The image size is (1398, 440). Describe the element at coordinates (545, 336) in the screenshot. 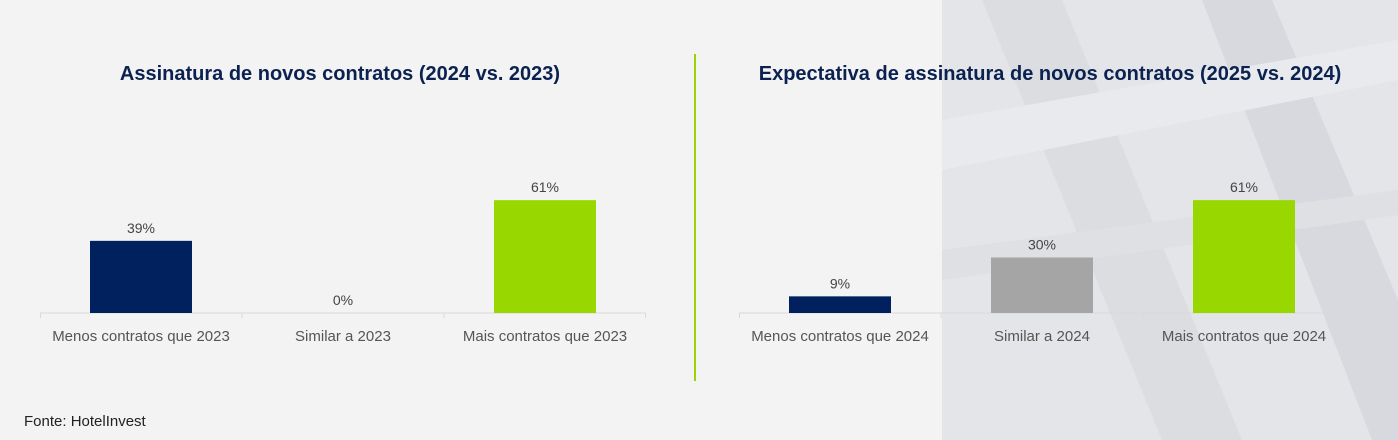

I see `left-category-label-3: Mais contratos que 2023` at that location.